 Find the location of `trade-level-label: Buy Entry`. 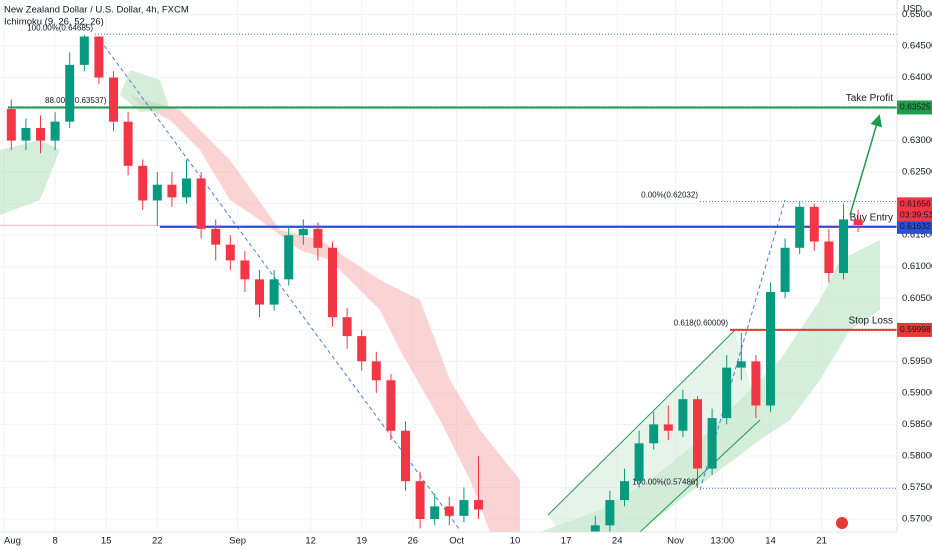

trade-level-label: Buy Entry is located at coordinates (871, 218).